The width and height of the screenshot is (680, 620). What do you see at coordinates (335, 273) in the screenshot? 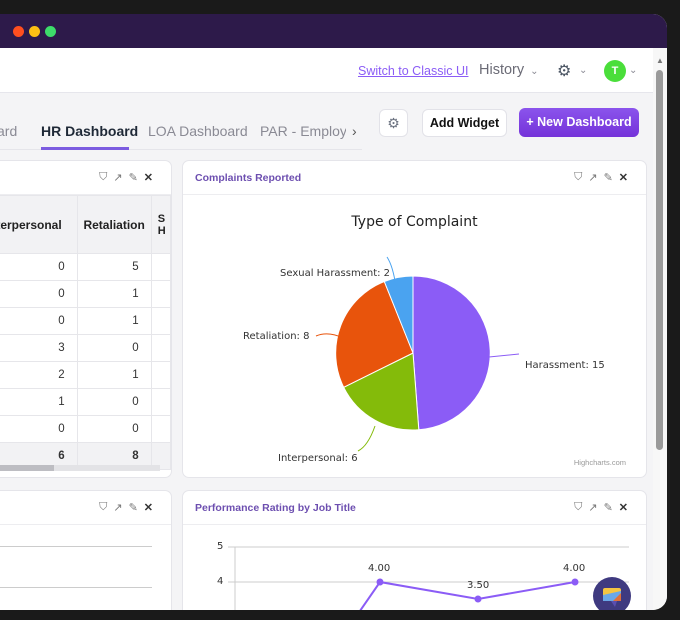
I see `pie-label-sexual-harassment: Sexual Harassment: 2` at bounding box center [335, 273].